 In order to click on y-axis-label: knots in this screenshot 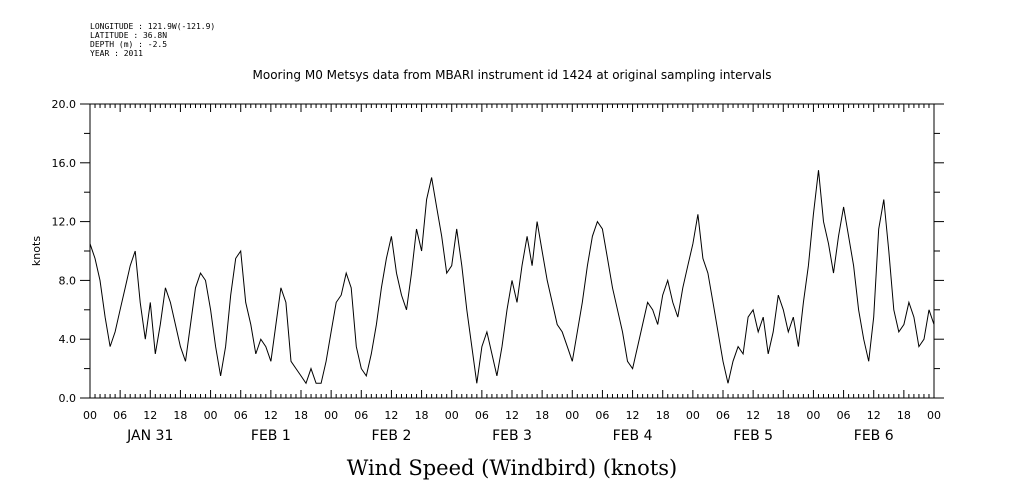, I will do `click(36, 251)`.